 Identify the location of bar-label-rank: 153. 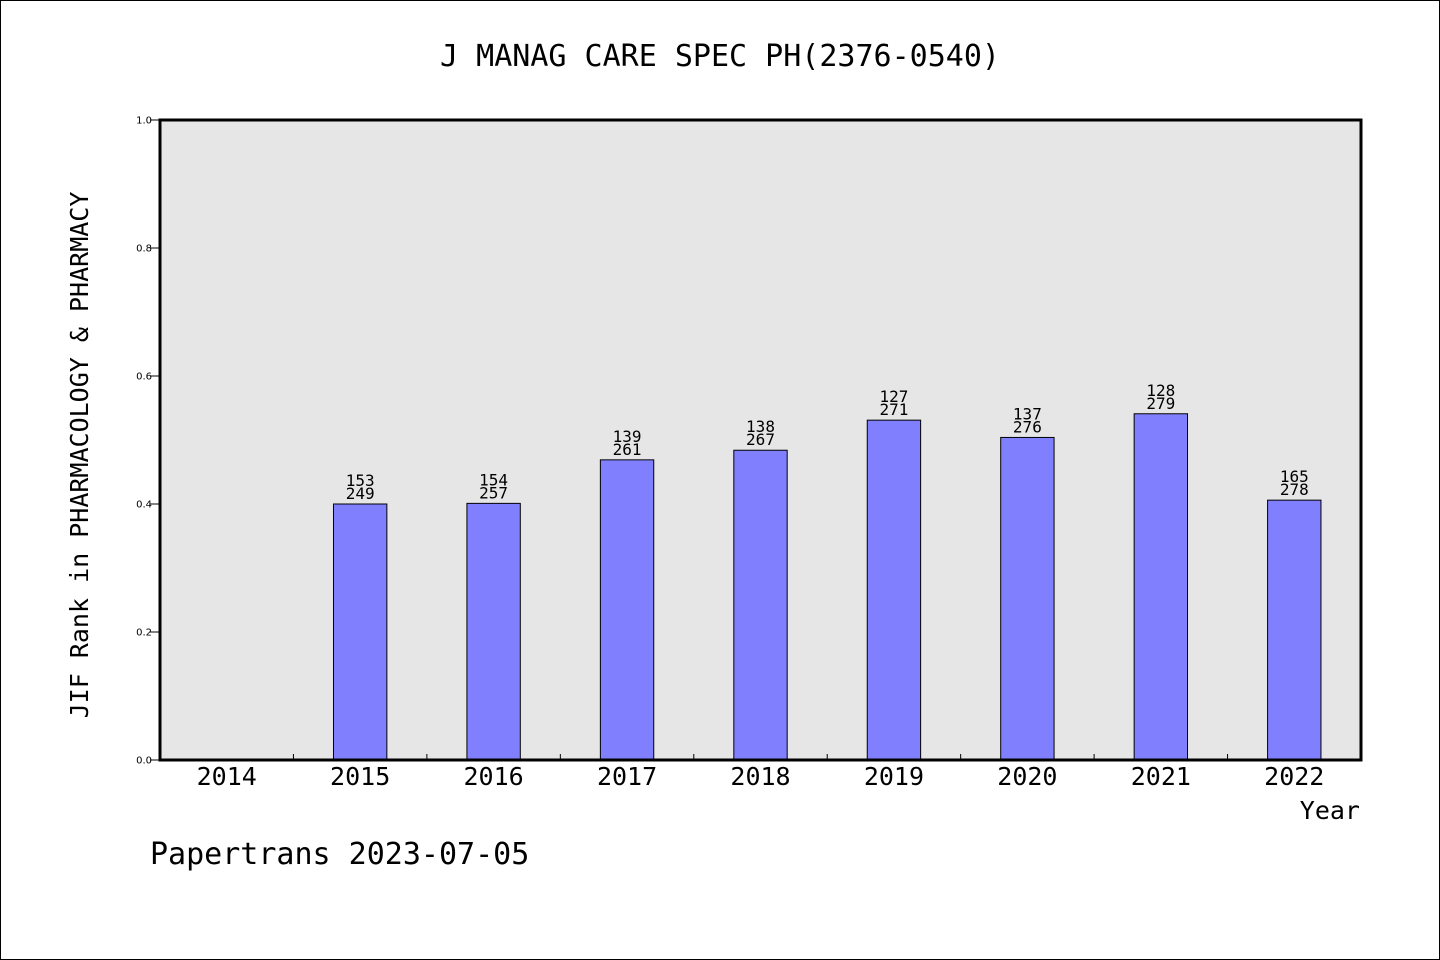
(360, 480).